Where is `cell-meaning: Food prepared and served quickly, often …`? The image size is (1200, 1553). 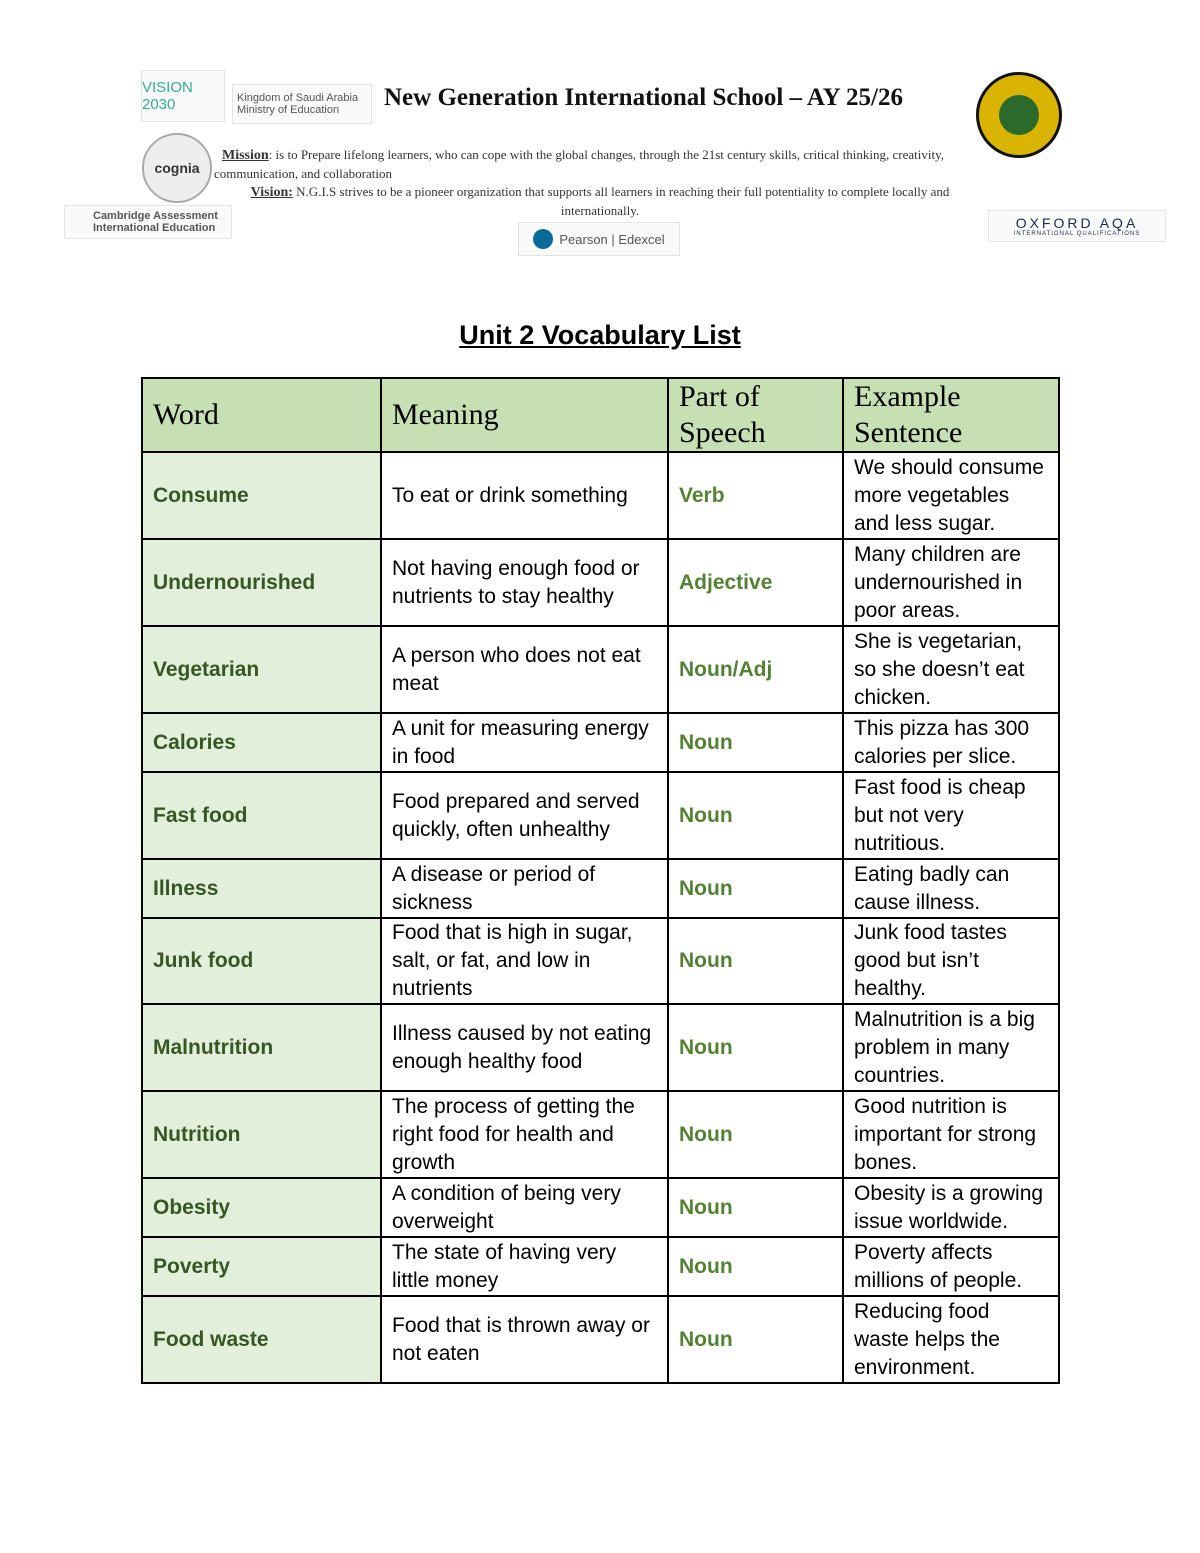 cell-meaning: Food prepared and served quickly, often … is located at coordinates (524, 815).